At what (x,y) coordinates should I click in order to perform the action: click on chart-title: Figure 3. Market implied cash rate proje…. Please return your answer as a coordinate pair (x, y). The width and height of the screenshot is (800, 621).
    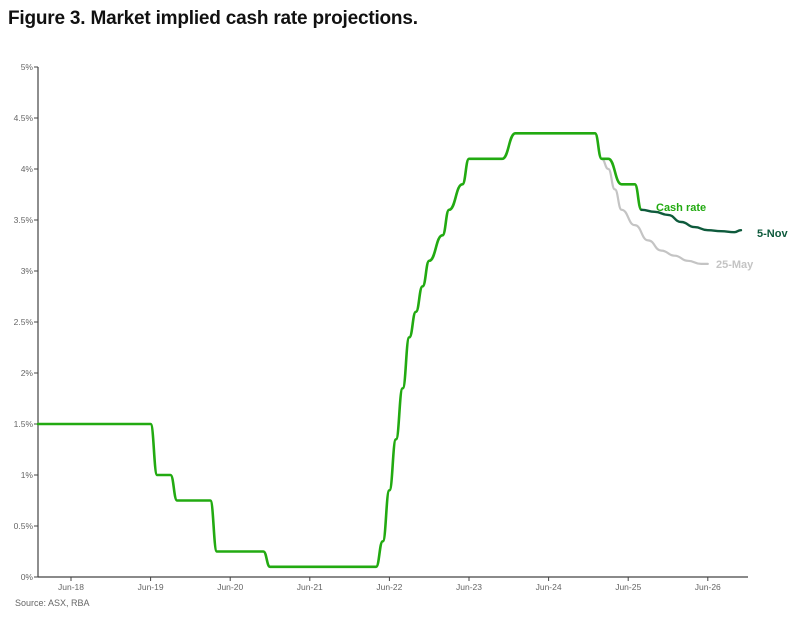
    Looking at the image, I should click on (213, 18).